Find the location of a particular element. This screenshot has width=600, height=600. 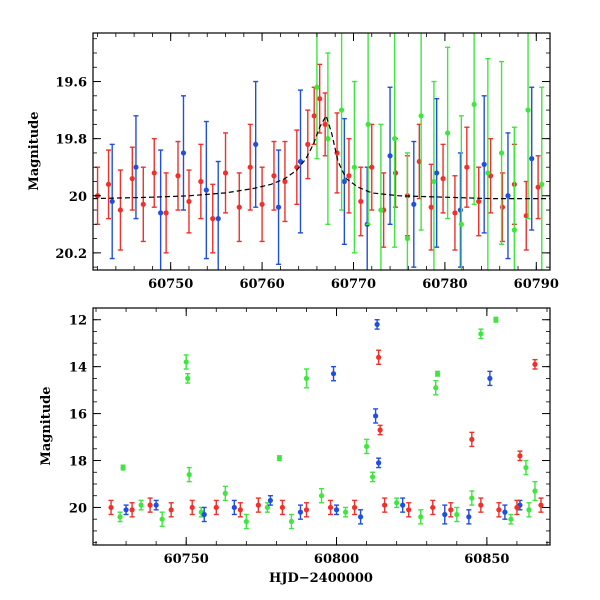

x-tick-label: 60750 is located at coordinates (186, 559).